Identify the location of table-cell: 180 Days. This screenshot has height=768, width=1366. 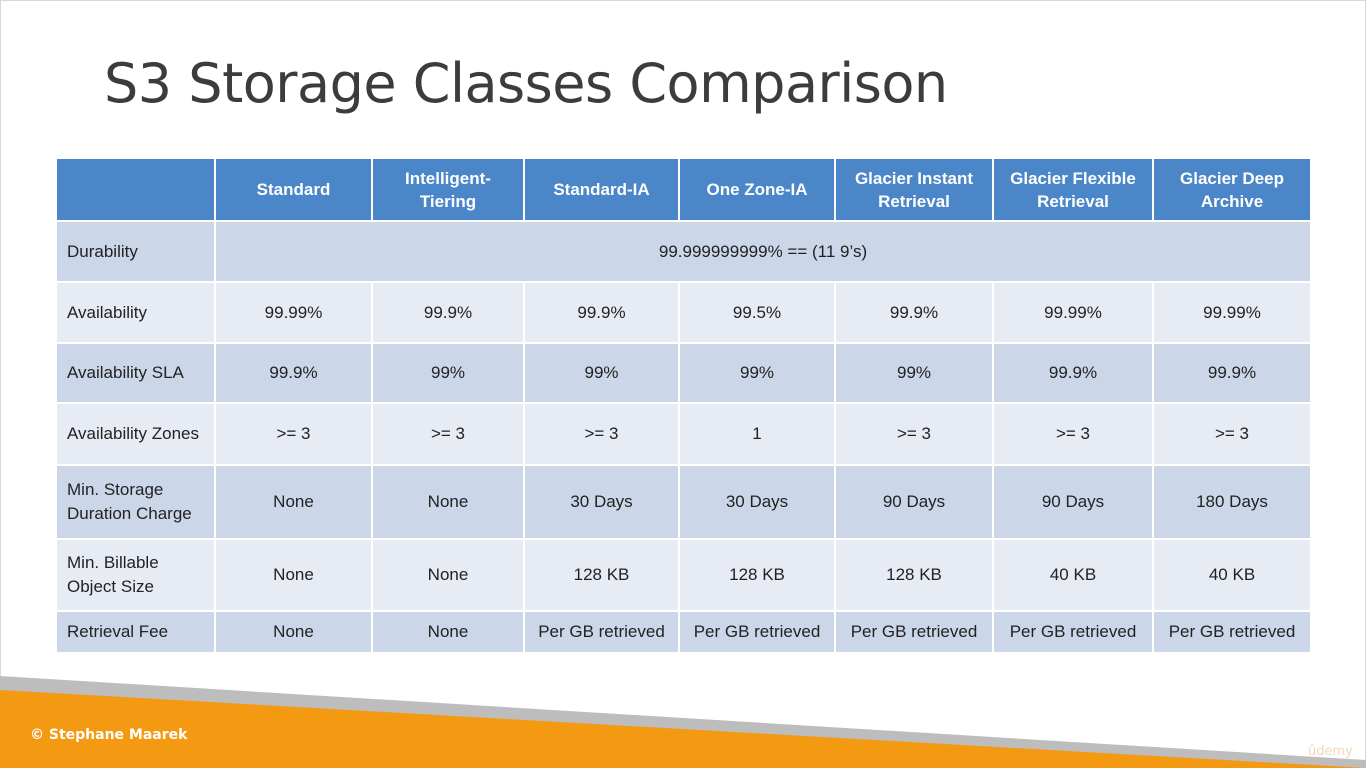
(1232, 502).